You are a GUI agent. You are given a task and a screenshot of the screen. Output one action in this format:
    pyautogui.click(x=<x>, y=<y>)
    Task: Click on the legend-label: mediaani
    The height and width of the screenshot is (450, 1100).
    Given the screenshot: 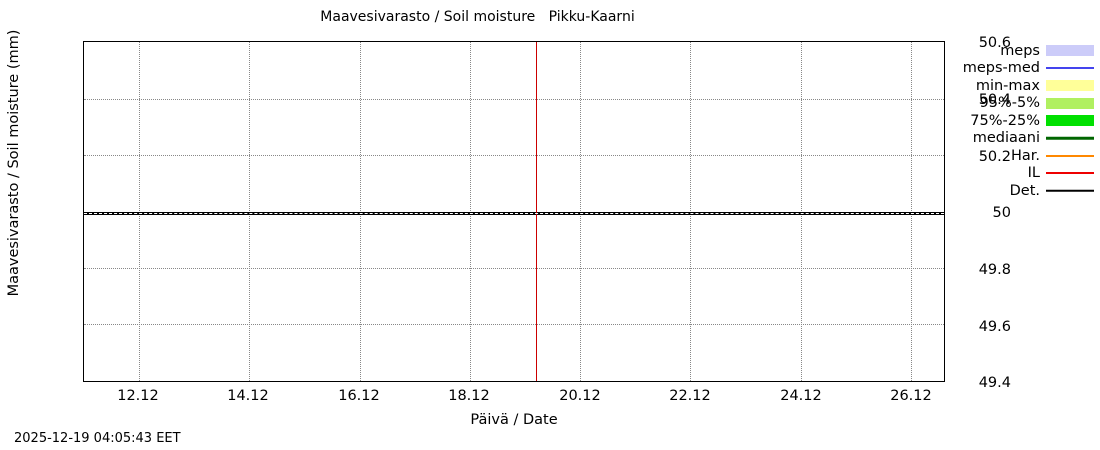 What is the action you would take?
    pyautogui.click(x=1006, y=138)
    